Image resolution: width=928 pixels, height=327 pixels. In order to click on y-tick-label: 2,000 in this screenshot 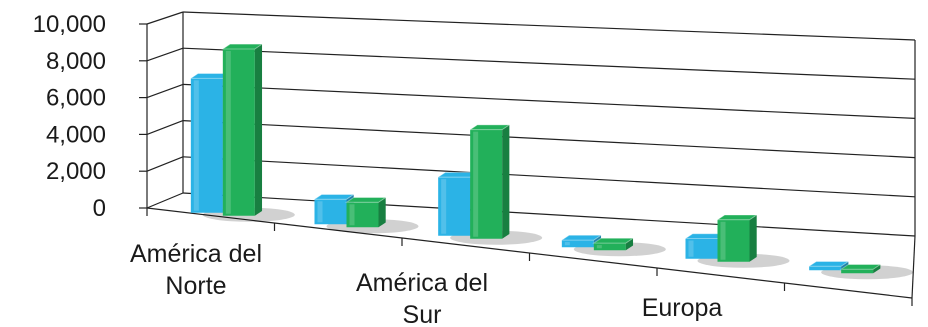, I will do `click(76, 171)`.